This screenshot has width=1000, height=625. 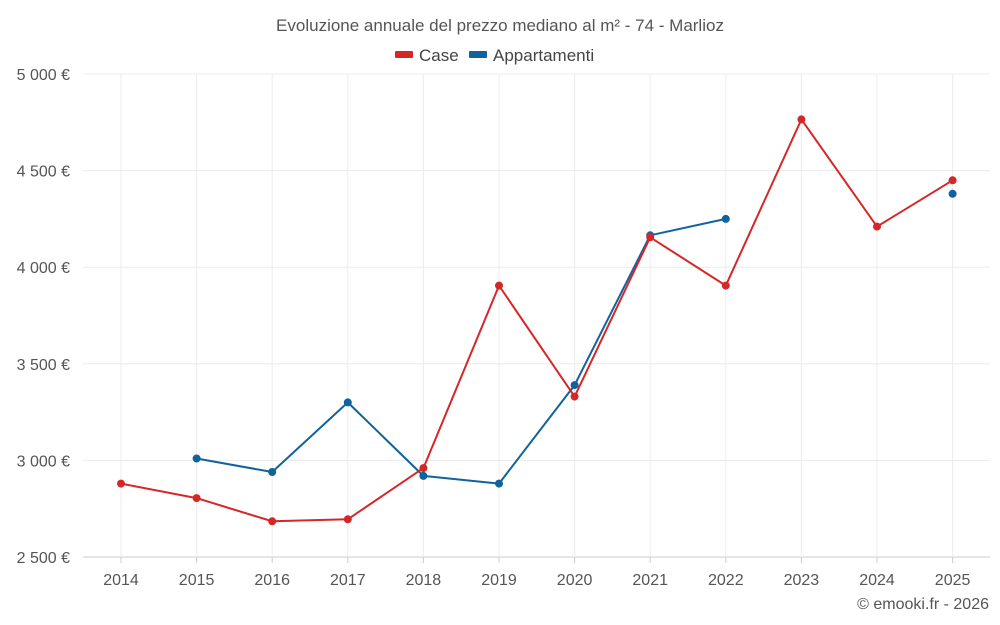 What do you see at coordinates (725, 285) in the screenshot?
I see `data-point-case-2022` at bounding box center [725, 285].